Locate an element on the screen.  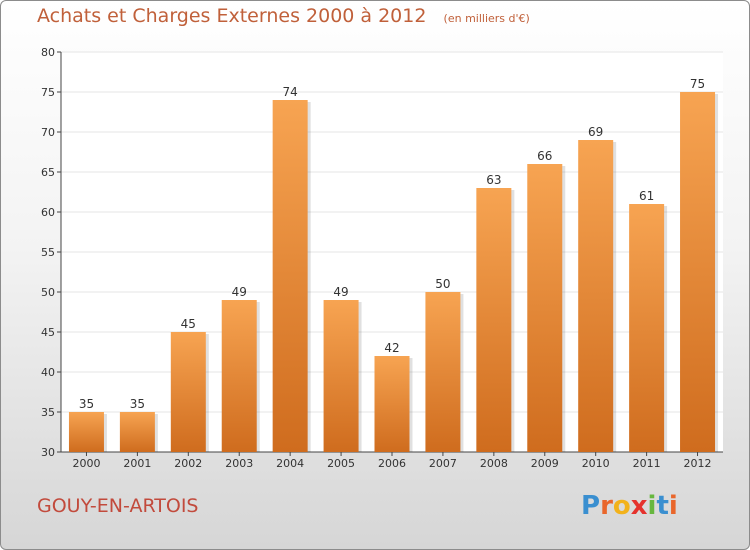
x-tick-label: 2005 is located at coordinates (341, 463).